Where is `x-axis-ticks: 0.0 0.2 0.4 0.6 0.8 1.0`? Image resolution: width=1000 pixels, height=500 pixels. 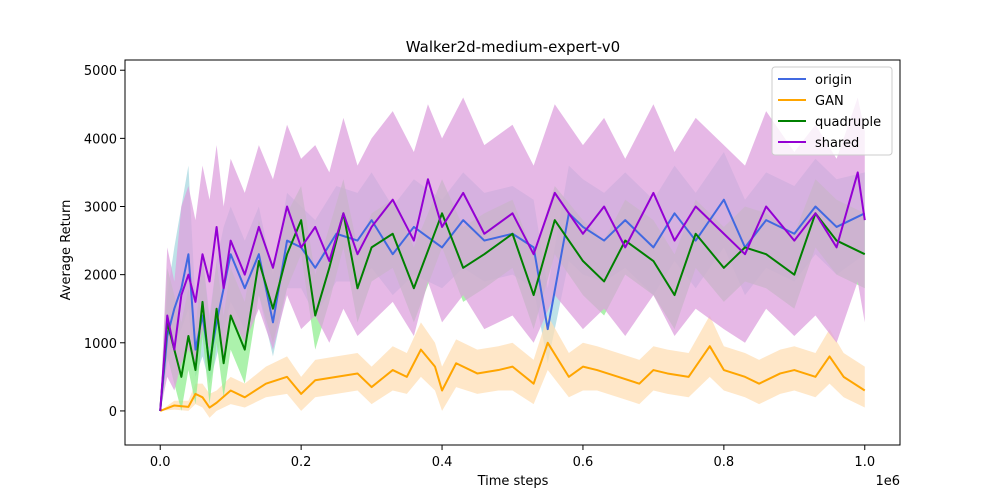 x-axis-ticks: 0.0 0.2 0.4 0.6 0.8 1.0 is located at coordinates (512, 457).